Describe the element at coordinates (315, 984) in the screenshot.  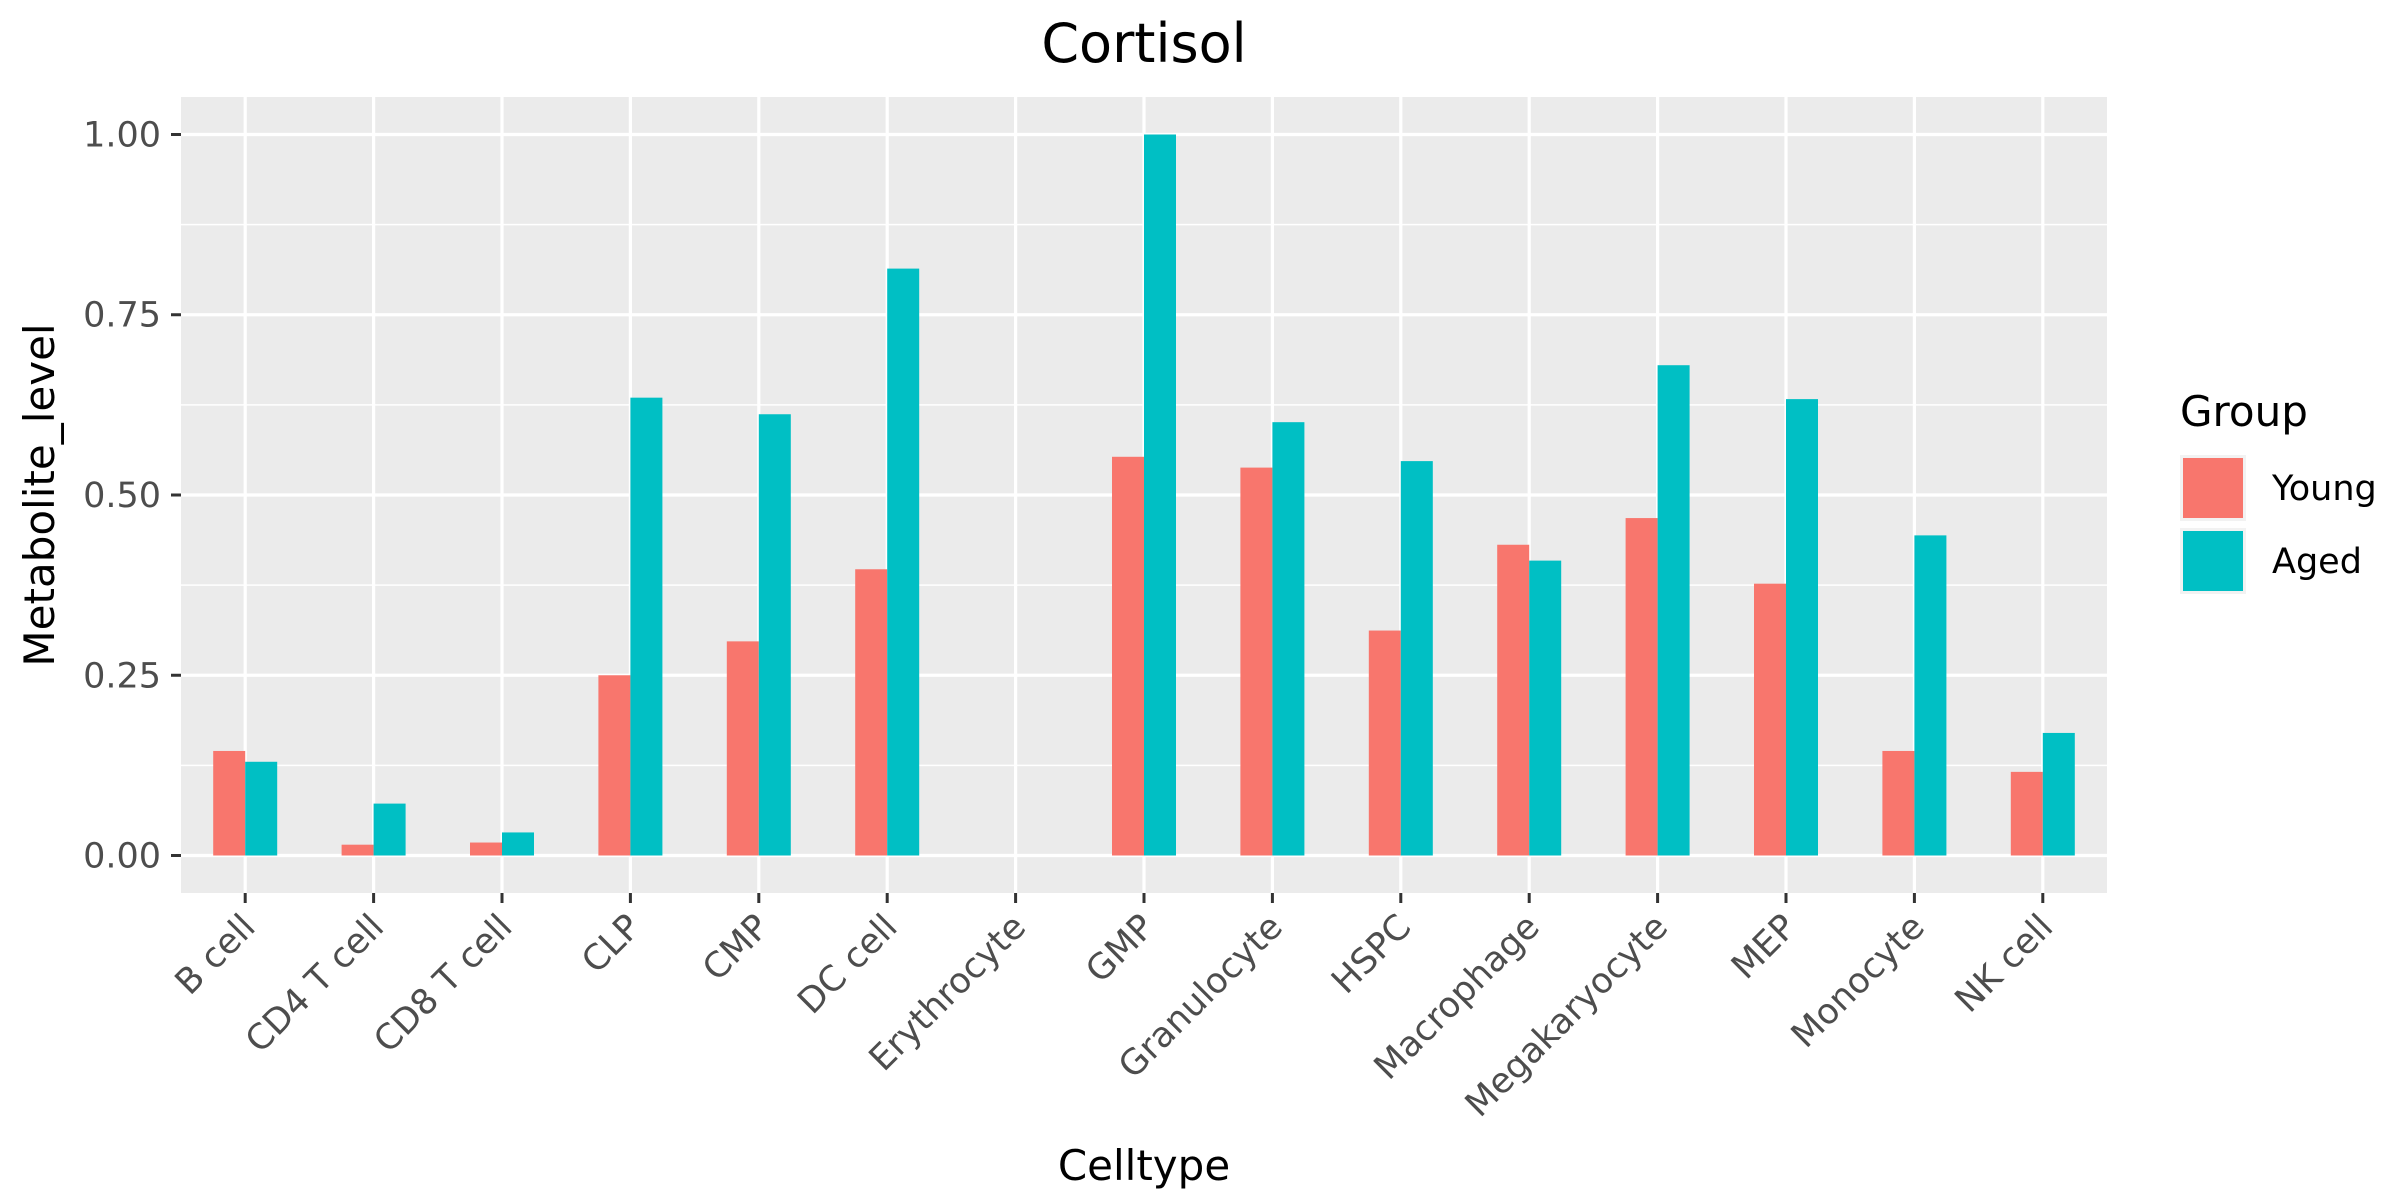
I see `x-tick-label: CD4 T cell` at that location.